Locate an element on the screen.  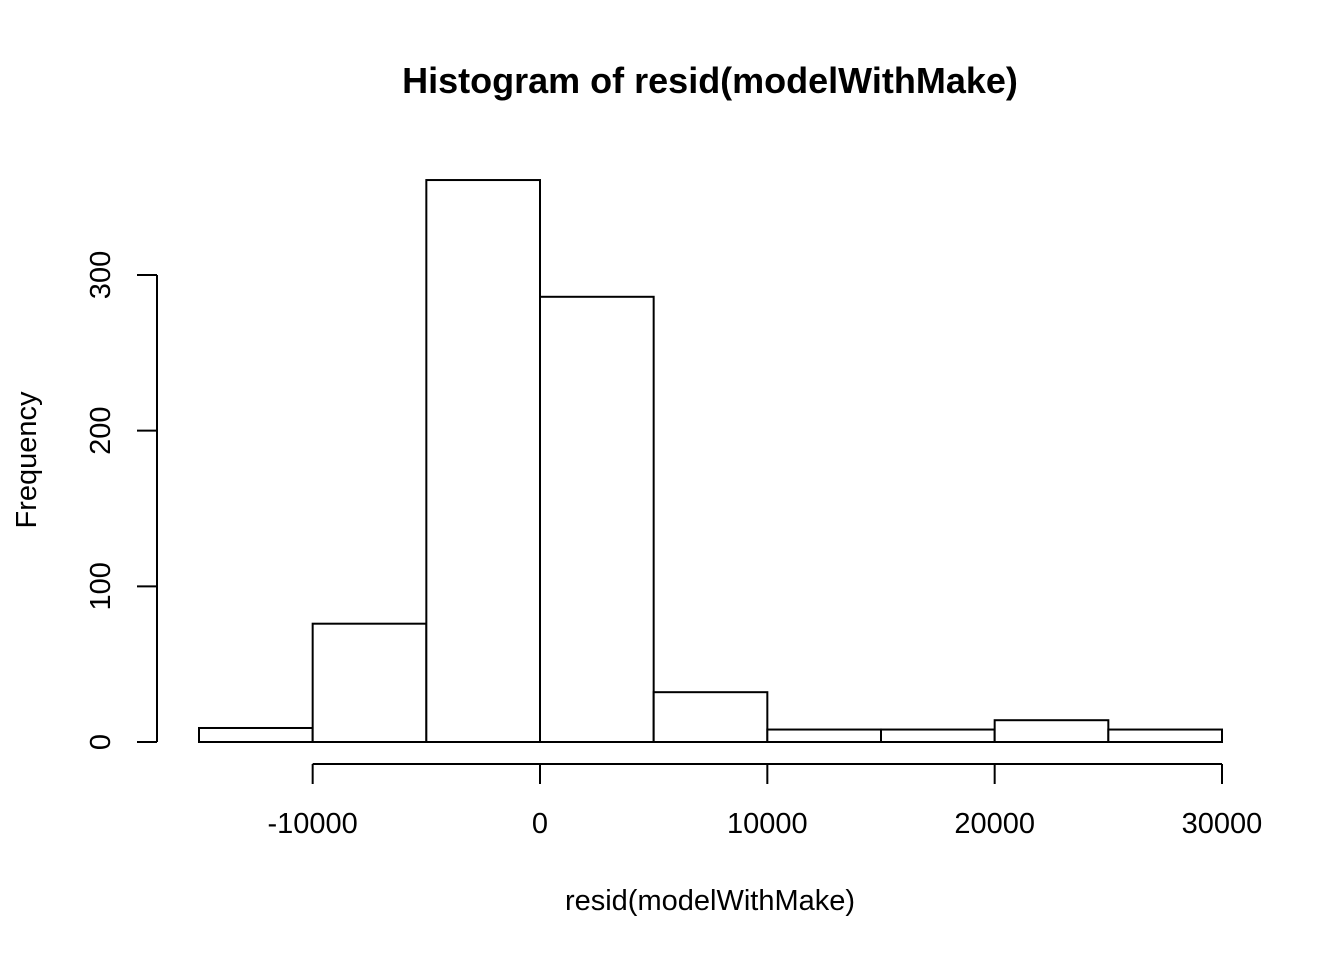
x-tick-label-0: -10000 is located at coordinates (313, 824).